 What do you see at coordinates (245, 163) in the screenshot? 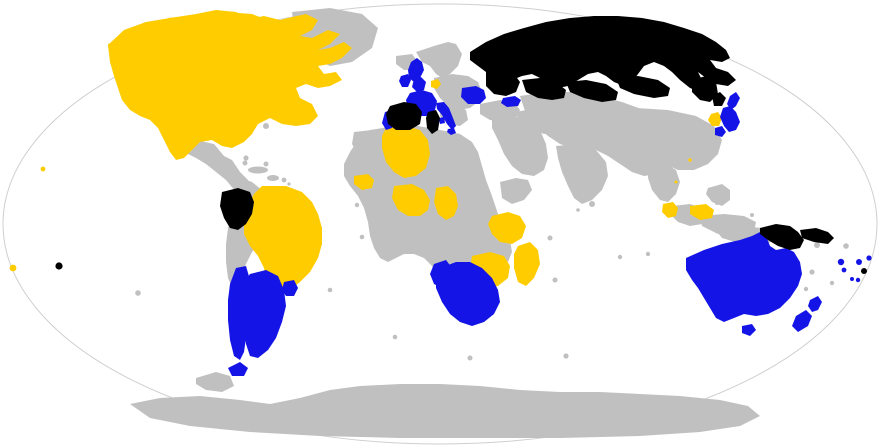
I see `region-bahamas` at bounding box center [245, 163].